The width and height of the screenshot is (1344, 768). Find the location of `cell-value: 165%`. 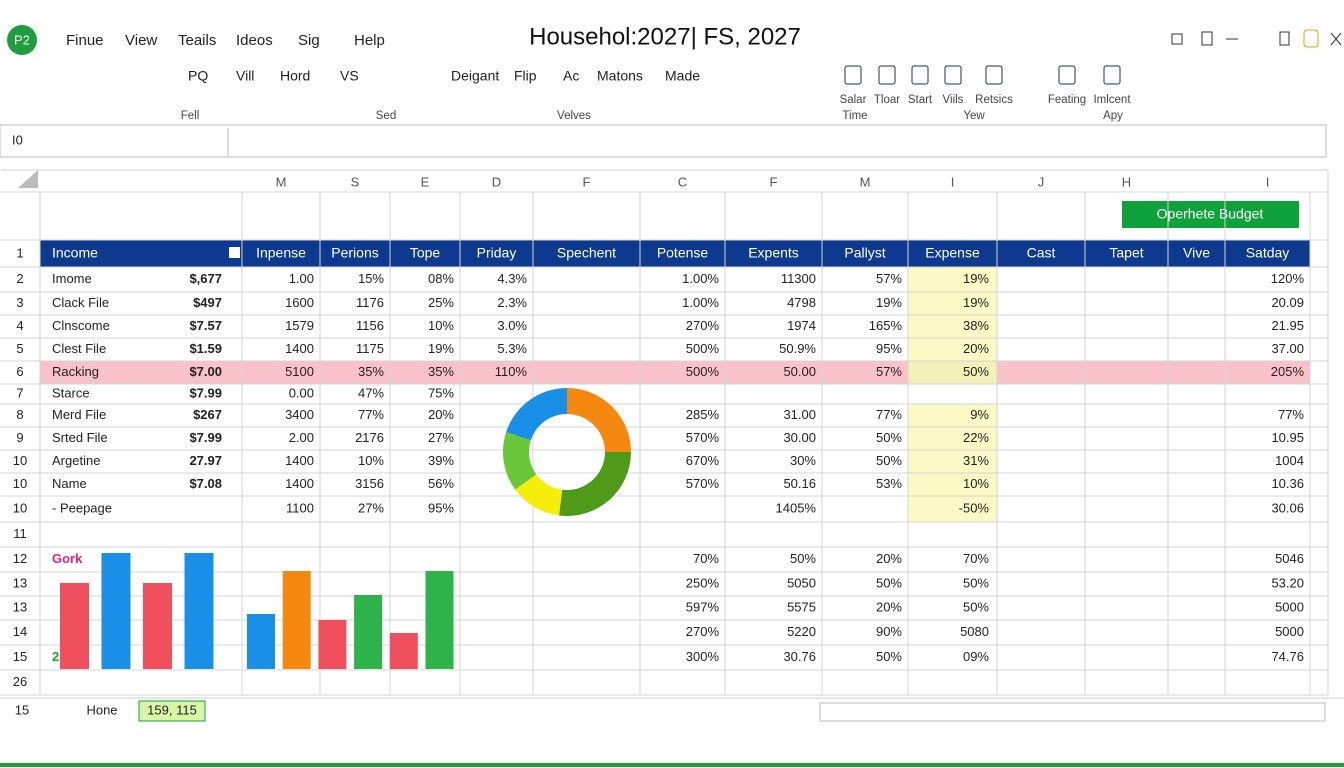

cell-value: 165% is located at coordinates (886, 325).